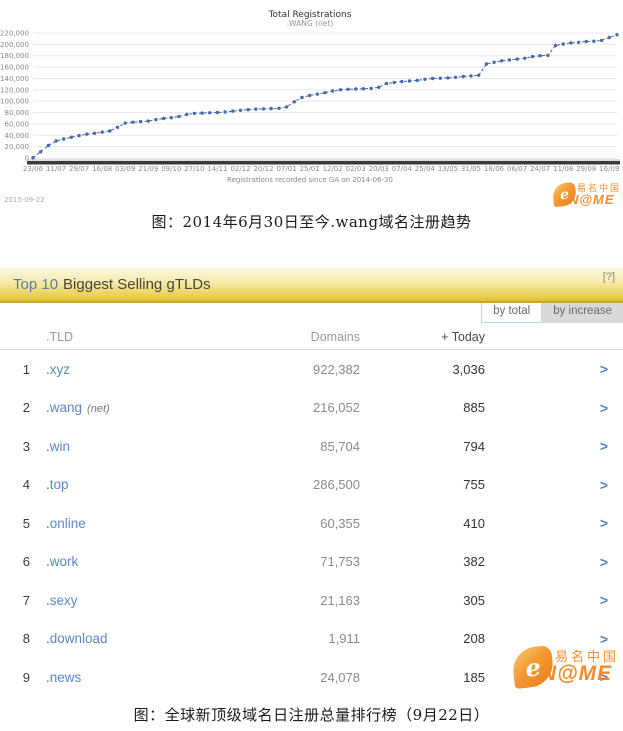  Describe the element at coordinates (517, 169) in the screenshot. I see `svg-text: 06/07` at that location.